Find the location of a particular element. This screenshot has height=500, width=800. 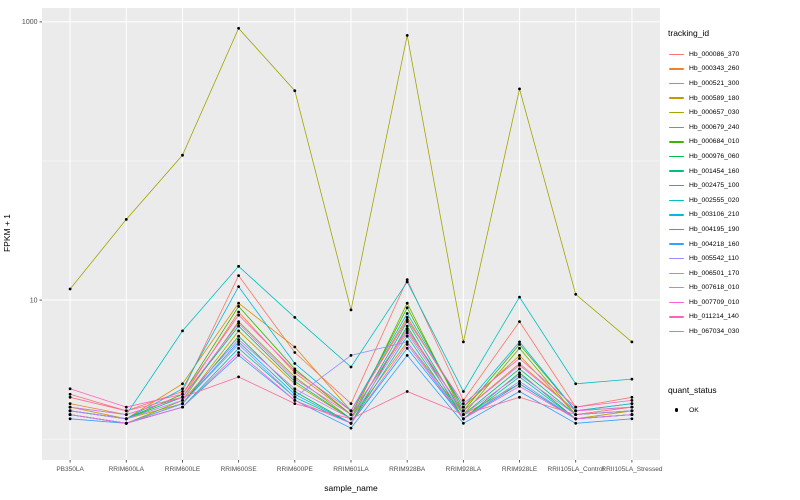

legend-item-label: Hb_002475_100 is located at coordinates (714, 186).